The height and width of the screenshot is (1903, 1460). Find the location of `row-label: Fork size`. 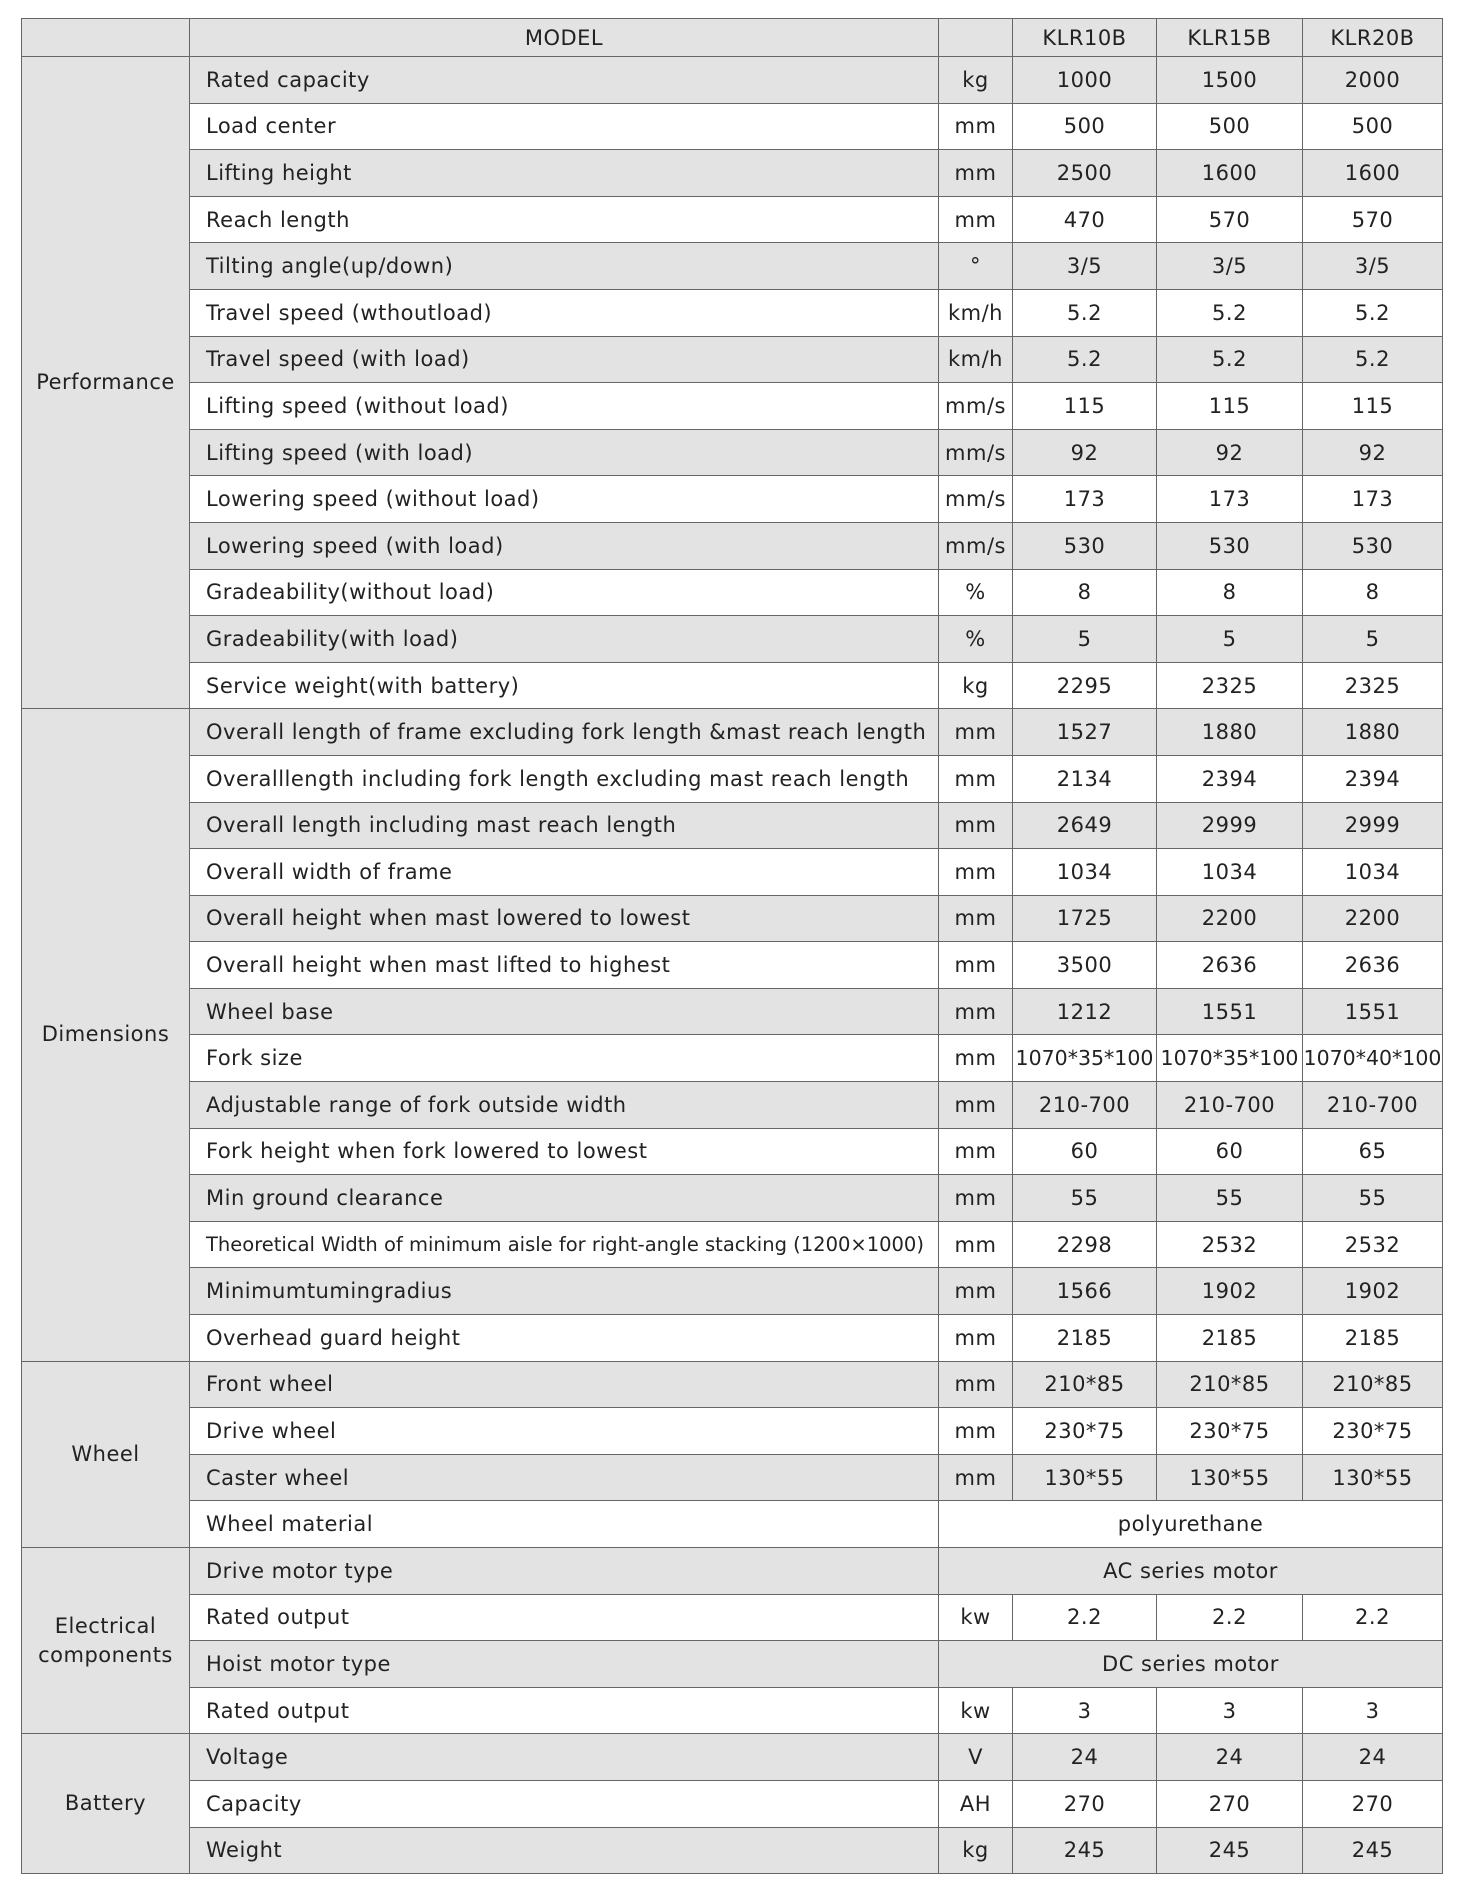

row-label: Fork size is located at coordinates (564, 1058).